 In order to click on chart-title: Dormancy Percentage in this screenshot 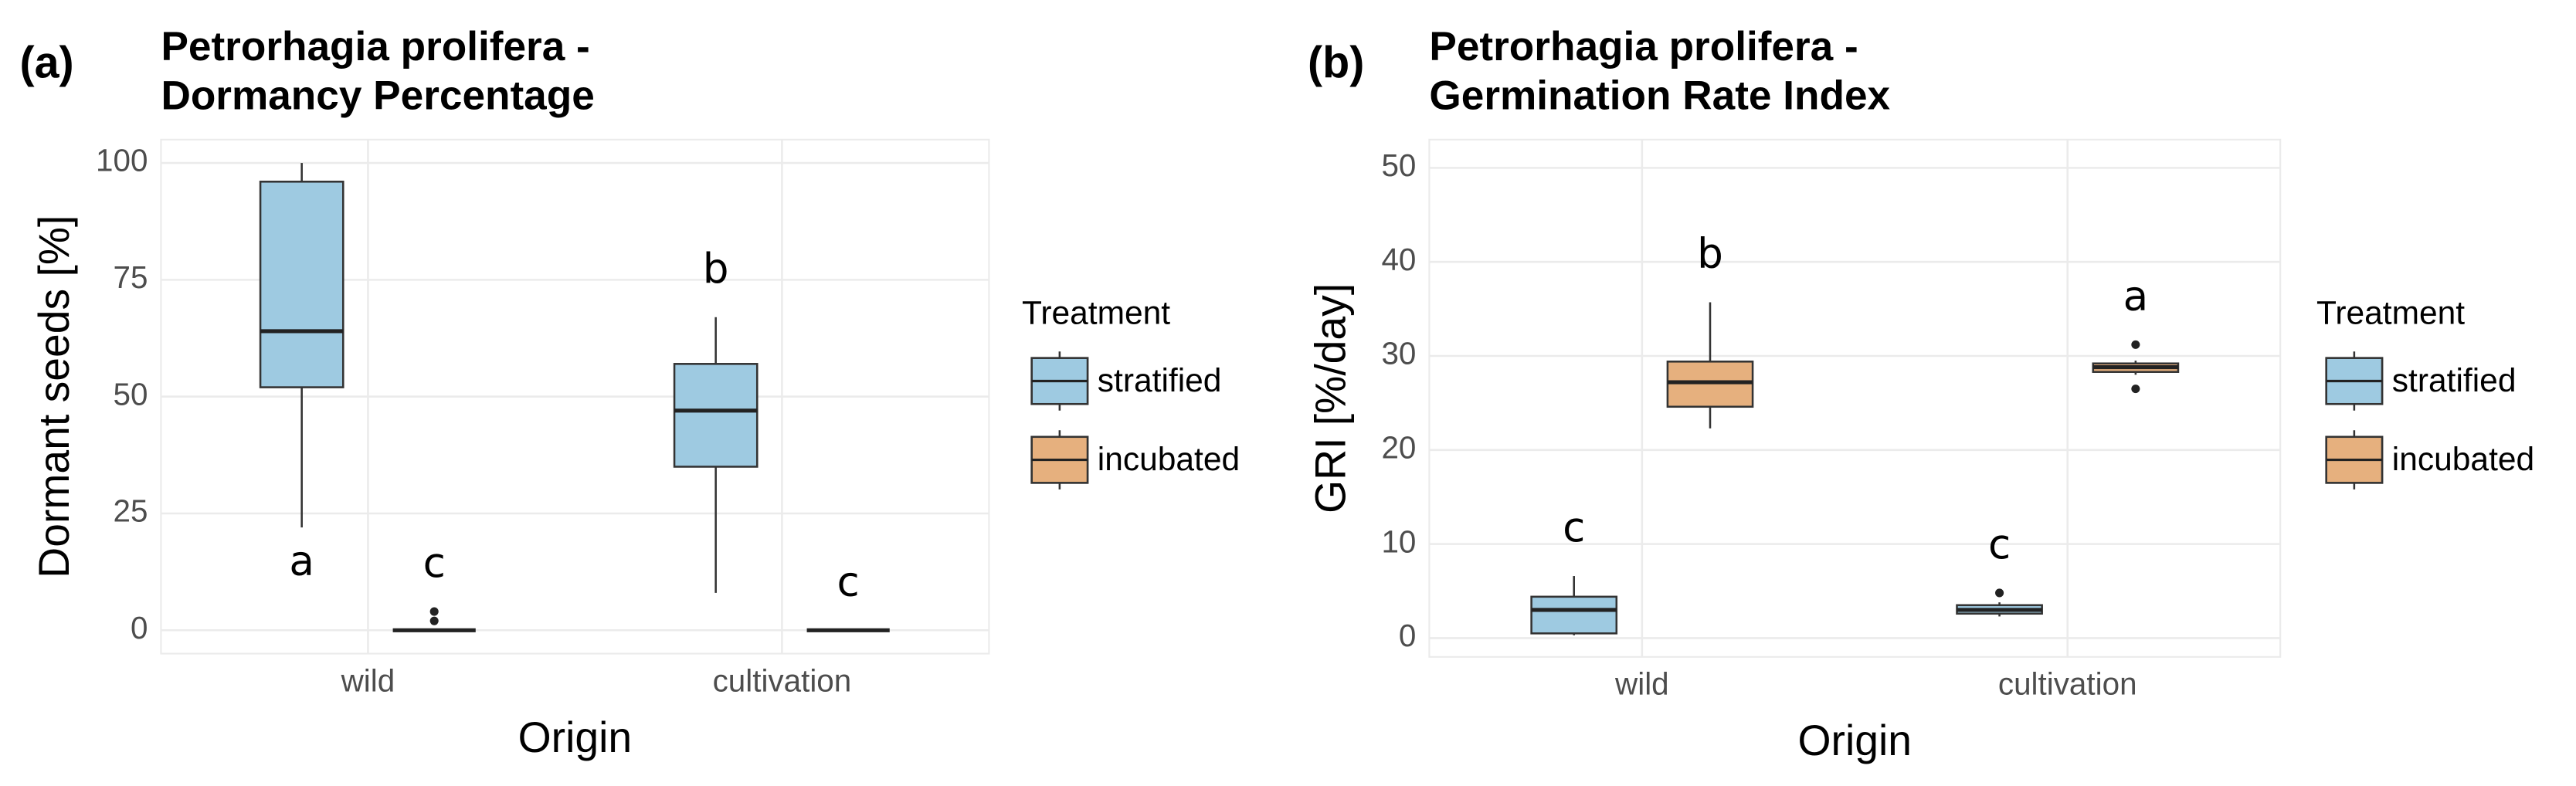, I will do `click(377, 96)`.